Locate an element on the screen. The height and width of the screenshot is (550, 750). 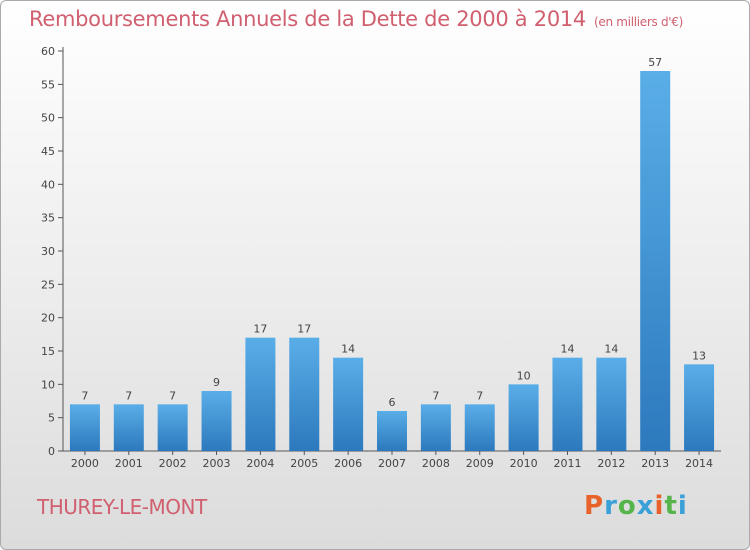
logo-letter: x is located at coordinates (645, 506).